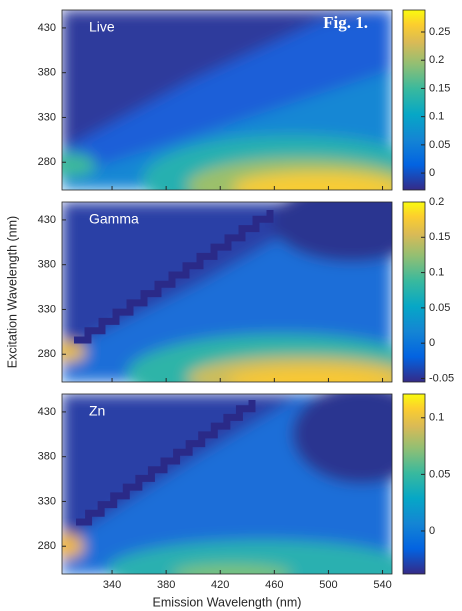  Describe the element at coordinates (382, 585) in the screenshot. I see `x-tick-label: 540` at that location.